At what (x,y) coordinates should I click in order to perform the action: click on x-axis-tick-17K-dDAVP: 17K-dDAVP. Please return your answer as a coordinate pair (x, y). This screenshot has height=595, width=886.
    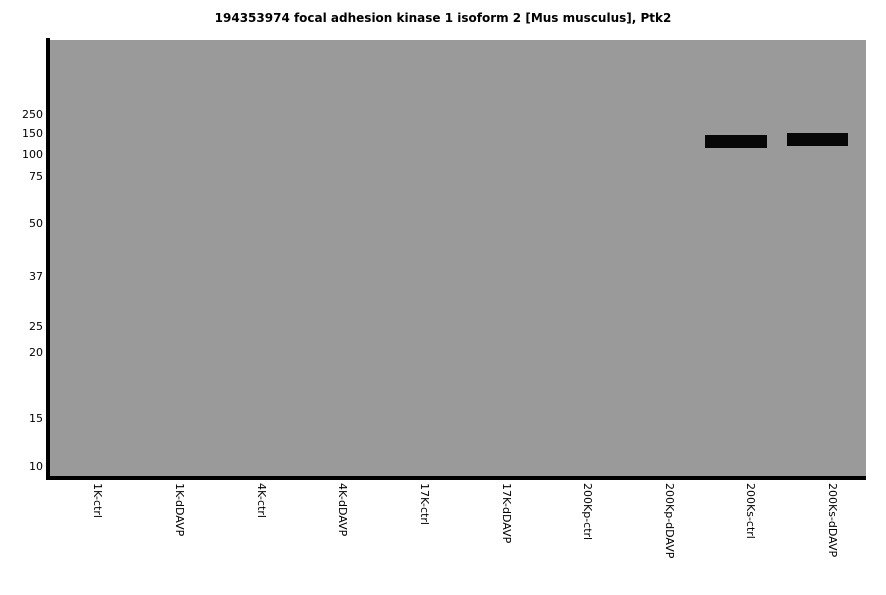
    Looking at the image, I should click on (506, 513).